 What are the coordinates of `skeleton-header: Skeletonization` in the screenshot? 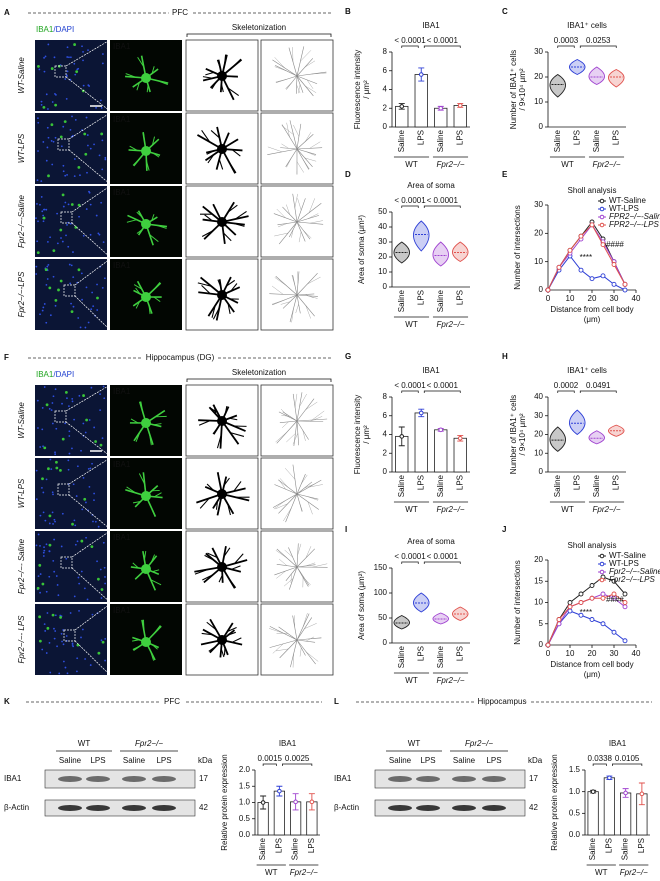 It's located at (259, 27).